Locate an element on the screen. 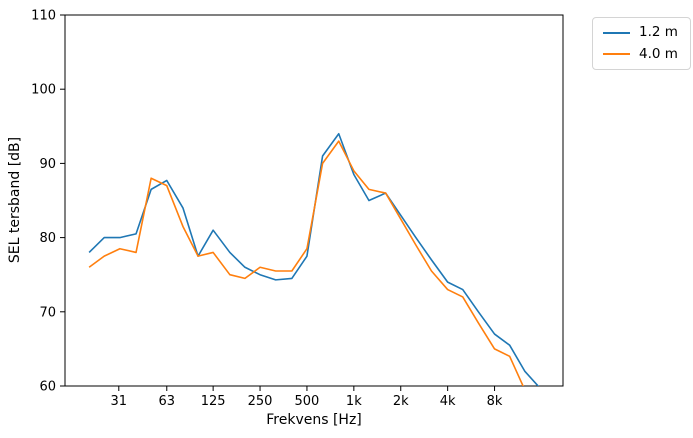  x-tick-label: 2k is located at coordinates (401, 401).